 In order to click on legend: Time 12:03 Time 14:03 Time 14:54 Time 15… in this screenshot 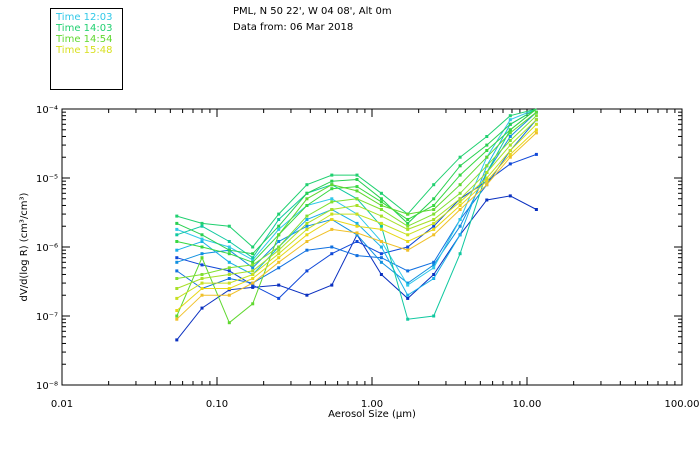, I will do `click(86, 49)`.